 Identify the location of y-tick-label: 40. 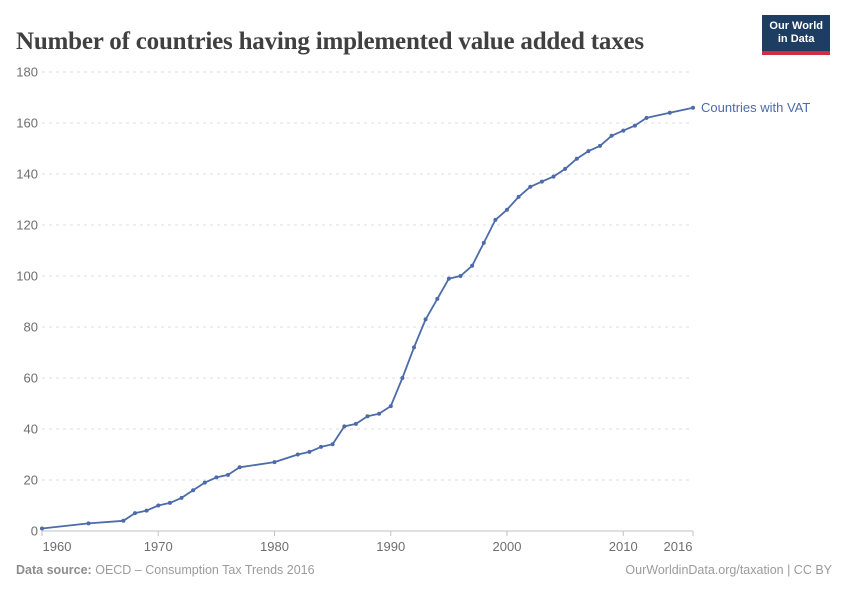
(31, 429).